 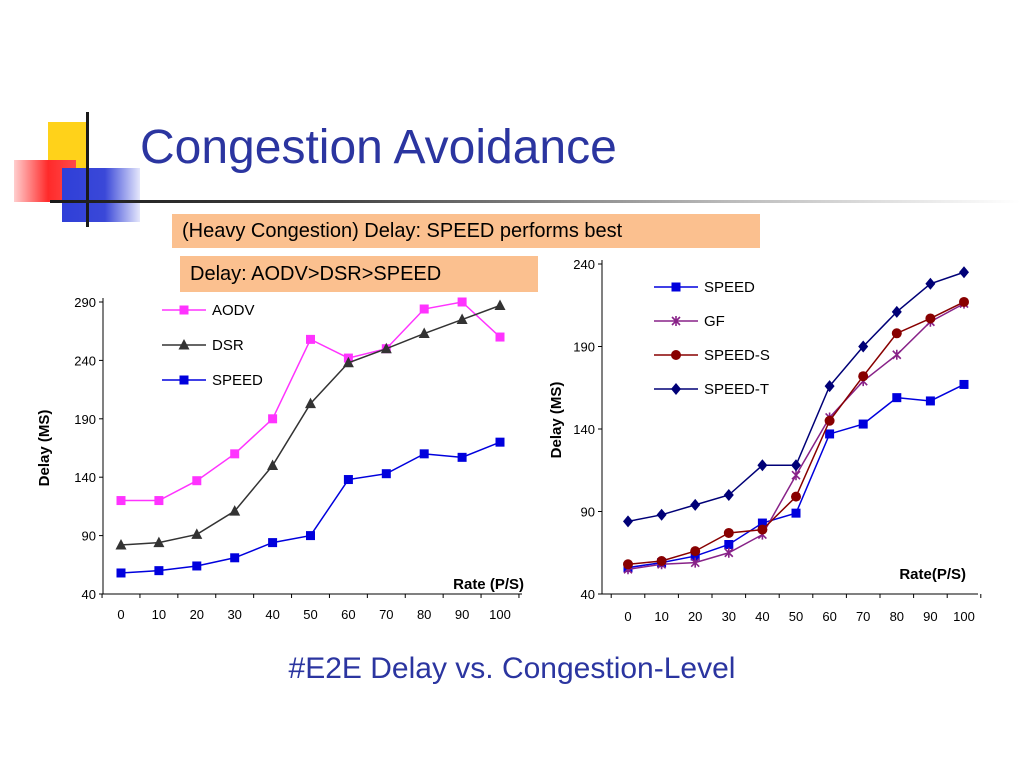 I want to click on x-tick-label: 30, so click(x=234, y=614).